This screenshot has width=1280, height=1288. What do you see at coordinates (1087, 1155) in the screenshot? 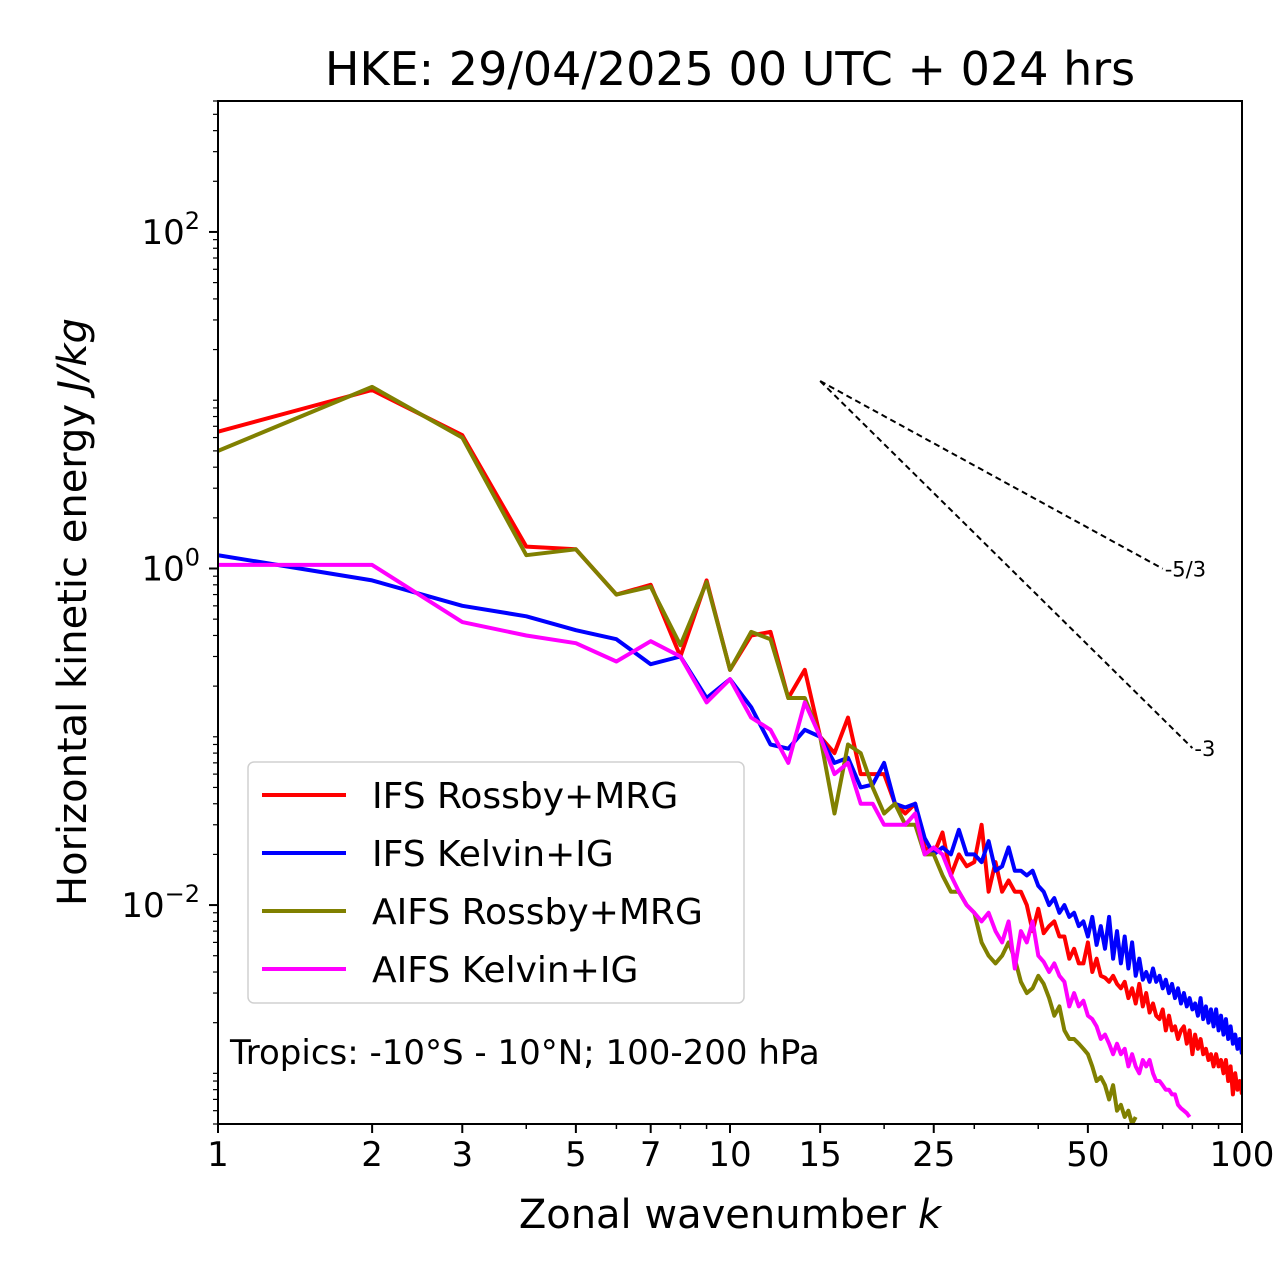
I see `x-tick-label: 50` at bounding box center [1087, 1155].